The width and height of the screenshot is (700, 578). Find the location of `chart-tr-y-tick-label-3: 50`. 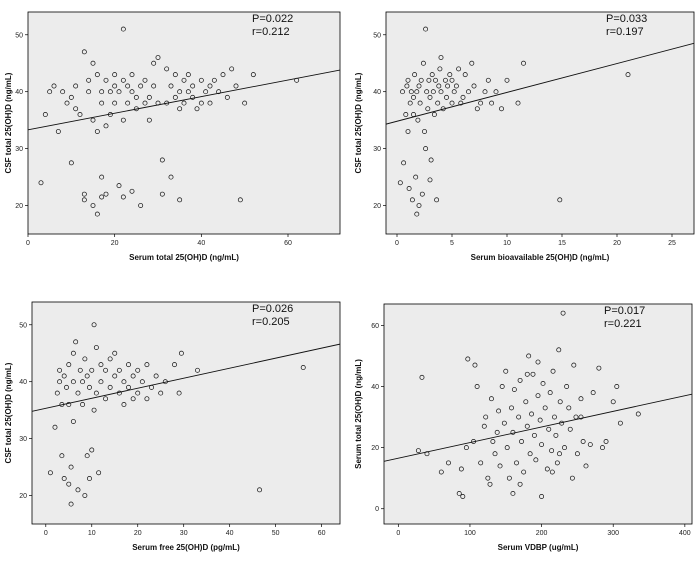

chart-tr-y-tick-label-3: 50 is located at coordinates (377, 35).